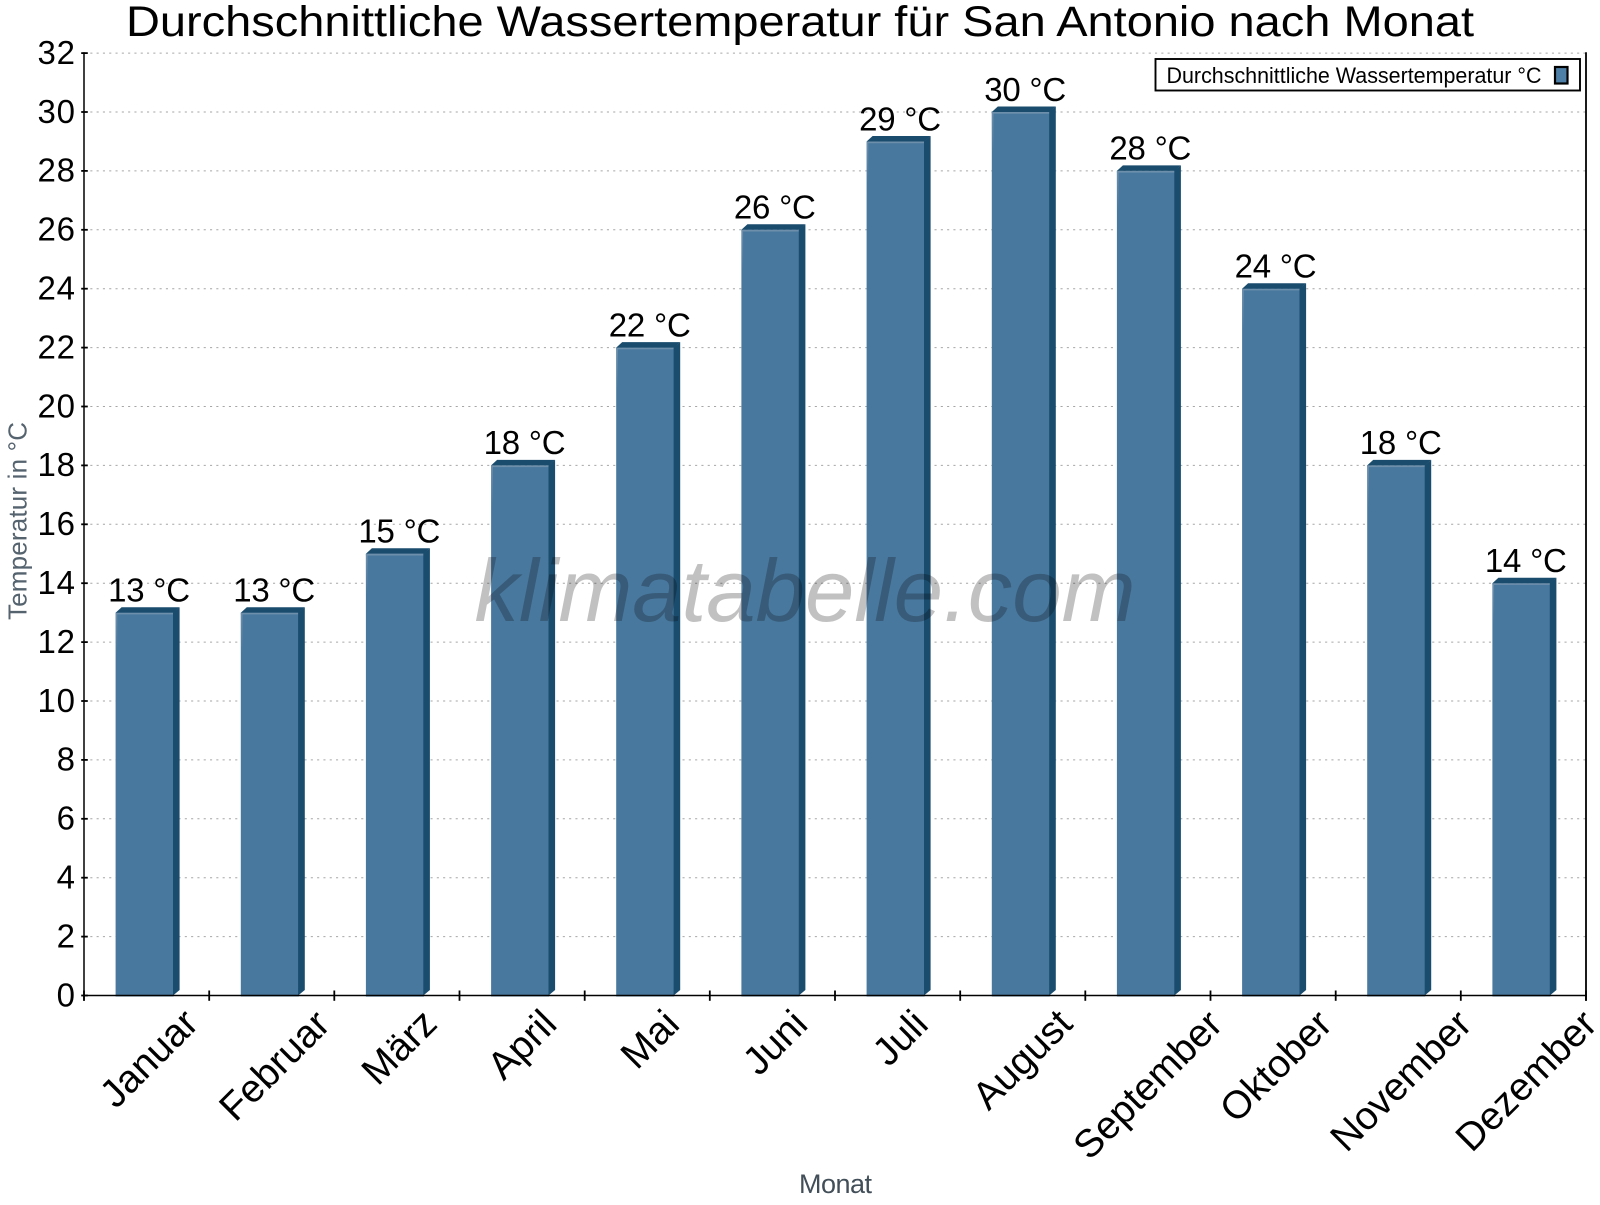 Image resolution: width=1600 pixels, height=1205 pixels. What do you see at coordinates (1150, 148) in the screenshot?
I see `svg-text: 28 °C` at bounding box center [1150, 148].